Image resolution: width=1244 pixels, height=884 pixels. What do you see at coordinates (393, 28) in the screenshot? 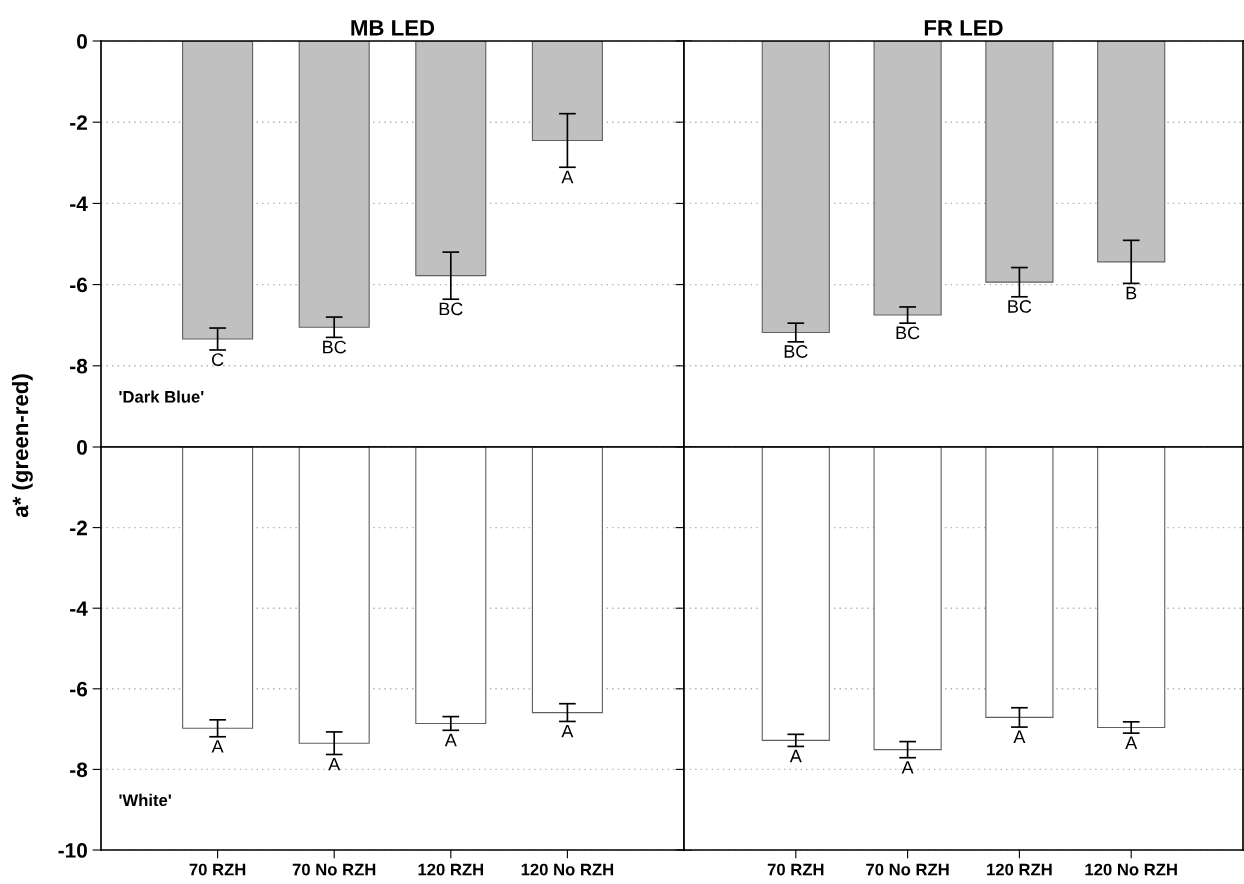
I see `chart-title: MB LED` at bounding box center [393, 28].